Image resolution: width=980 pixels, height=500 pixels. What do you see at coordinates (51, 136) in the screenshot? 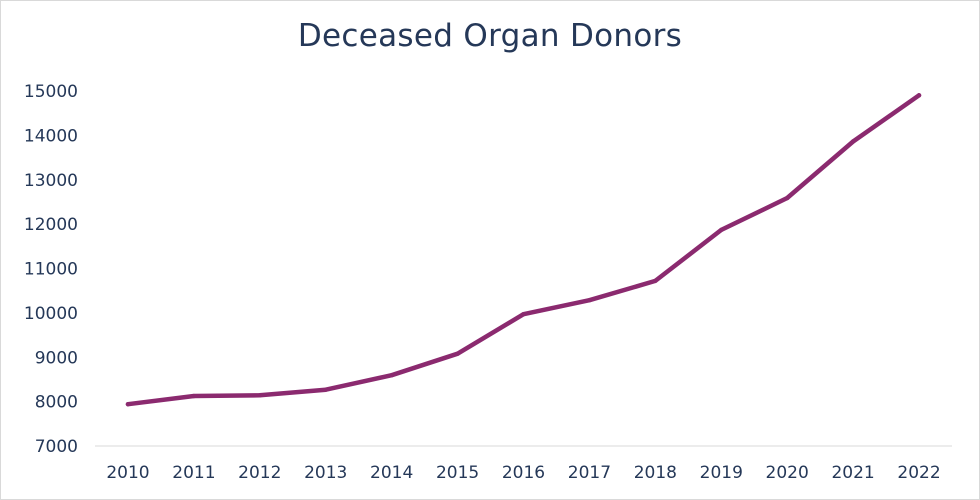
I see `y-tick-label: 14000` at bounding box center [51, 136].